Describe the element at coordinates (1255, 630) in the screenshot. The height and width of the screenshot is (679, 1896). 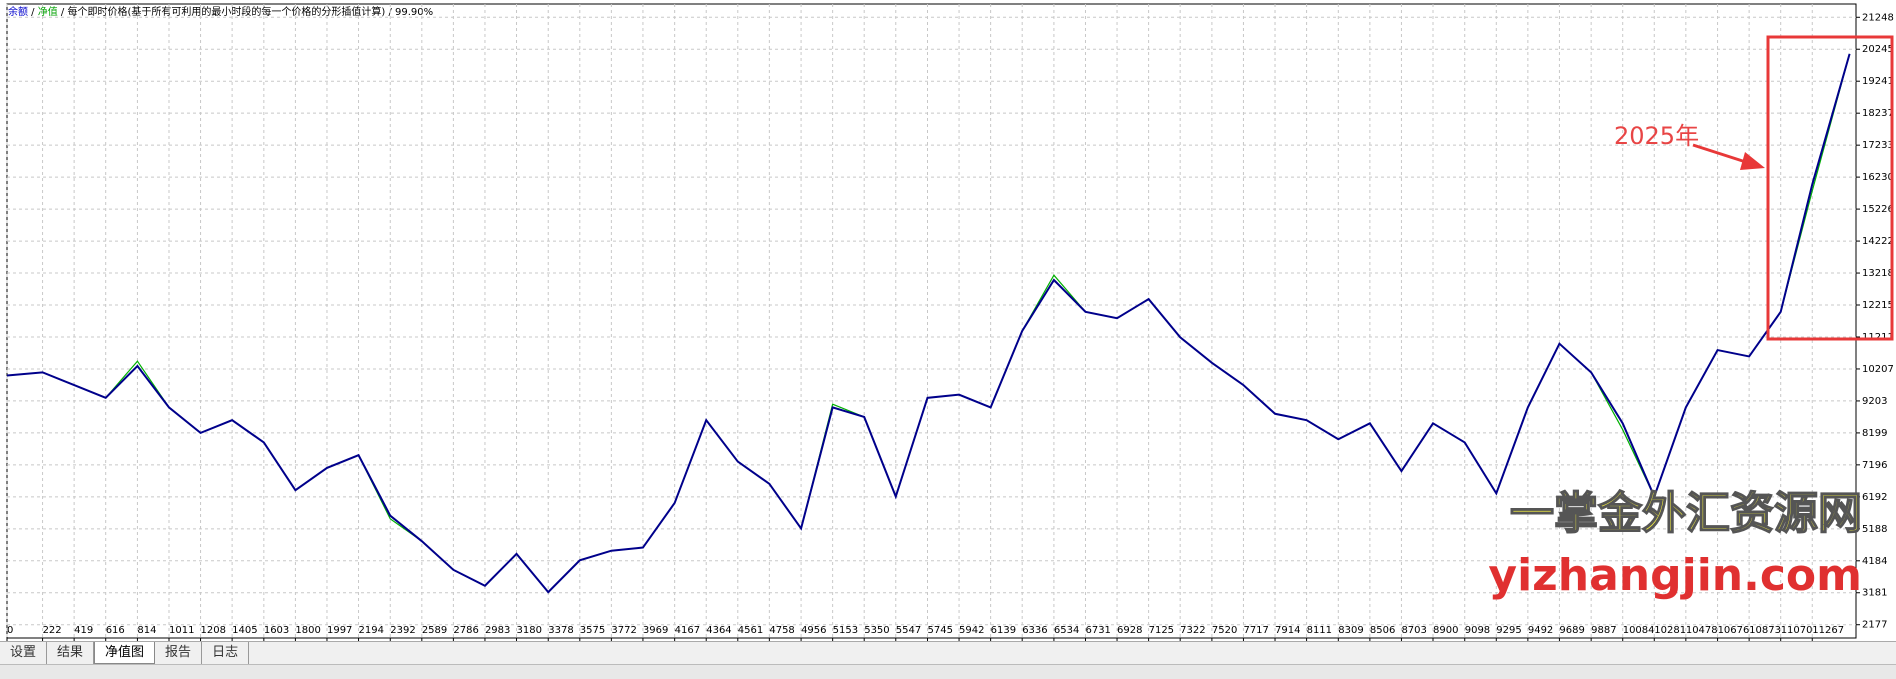
I see `x-tick-label: 7717` at that location.